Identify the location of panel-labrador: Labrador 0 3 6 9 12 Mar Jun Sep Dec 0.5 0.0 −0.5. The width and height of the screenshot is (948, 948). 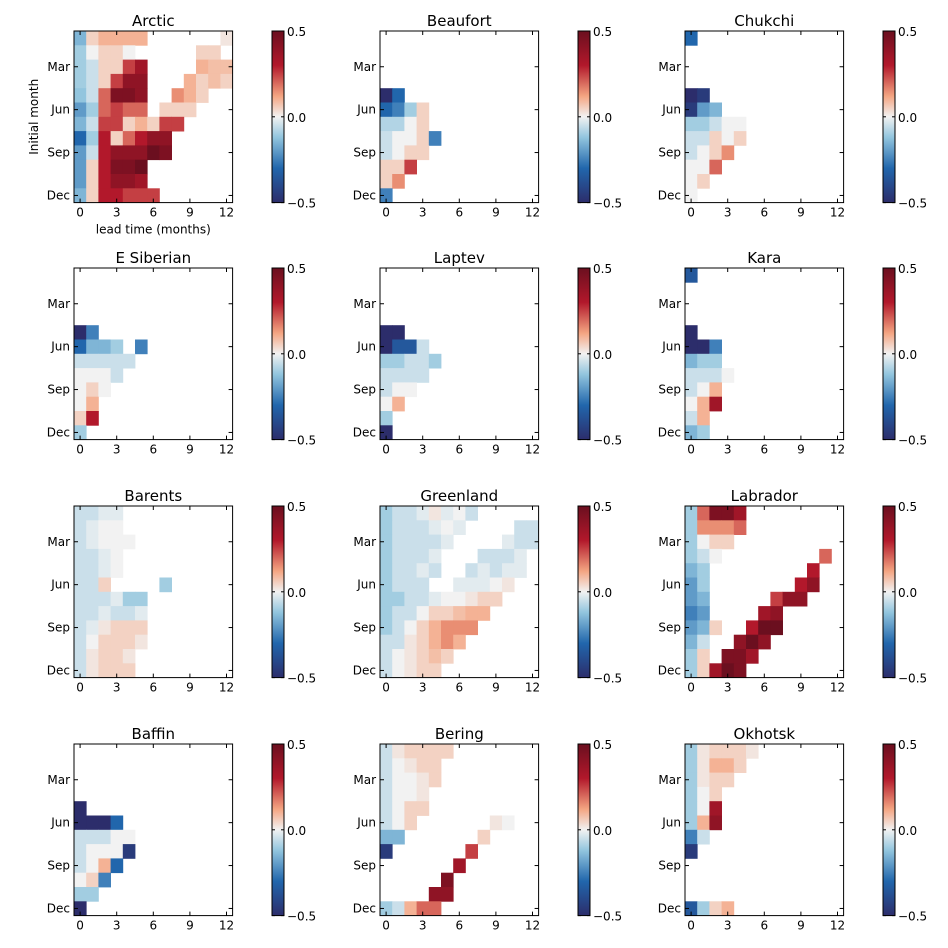
(792, 591).